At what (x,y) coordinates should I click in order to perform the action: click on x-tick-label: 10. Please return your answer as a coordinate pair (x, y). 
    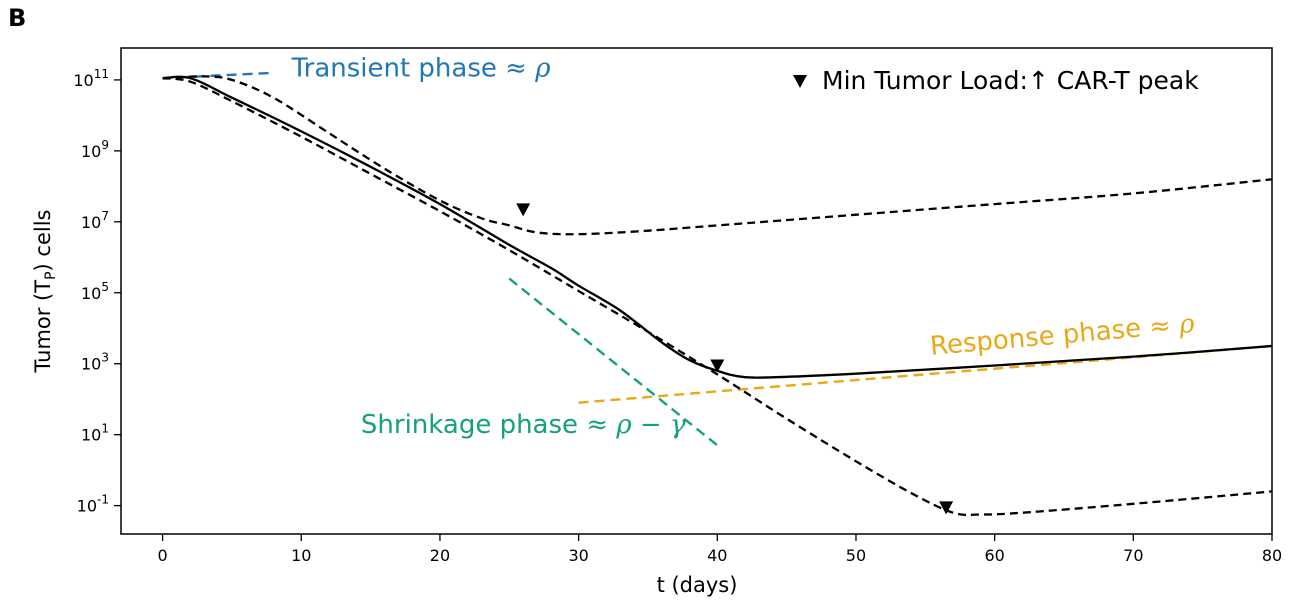
    Looking at the image, I should click on (301, 555).